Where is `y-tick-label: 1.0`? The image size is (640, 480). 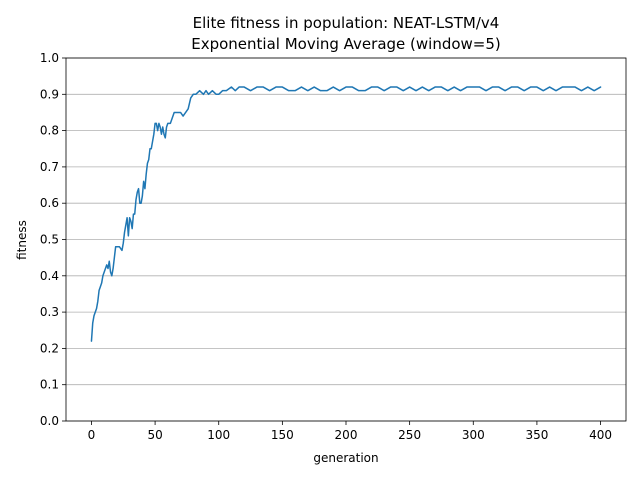
y-tick-label: 1.0 is located at coordinates (49, 58).